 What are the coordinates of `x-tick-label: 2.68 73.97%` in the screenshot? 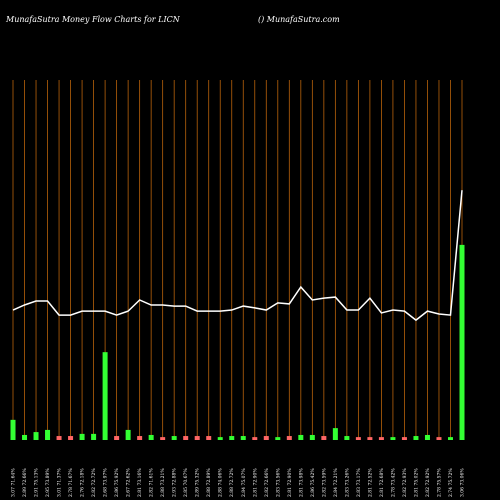 It's located at (106, 482).